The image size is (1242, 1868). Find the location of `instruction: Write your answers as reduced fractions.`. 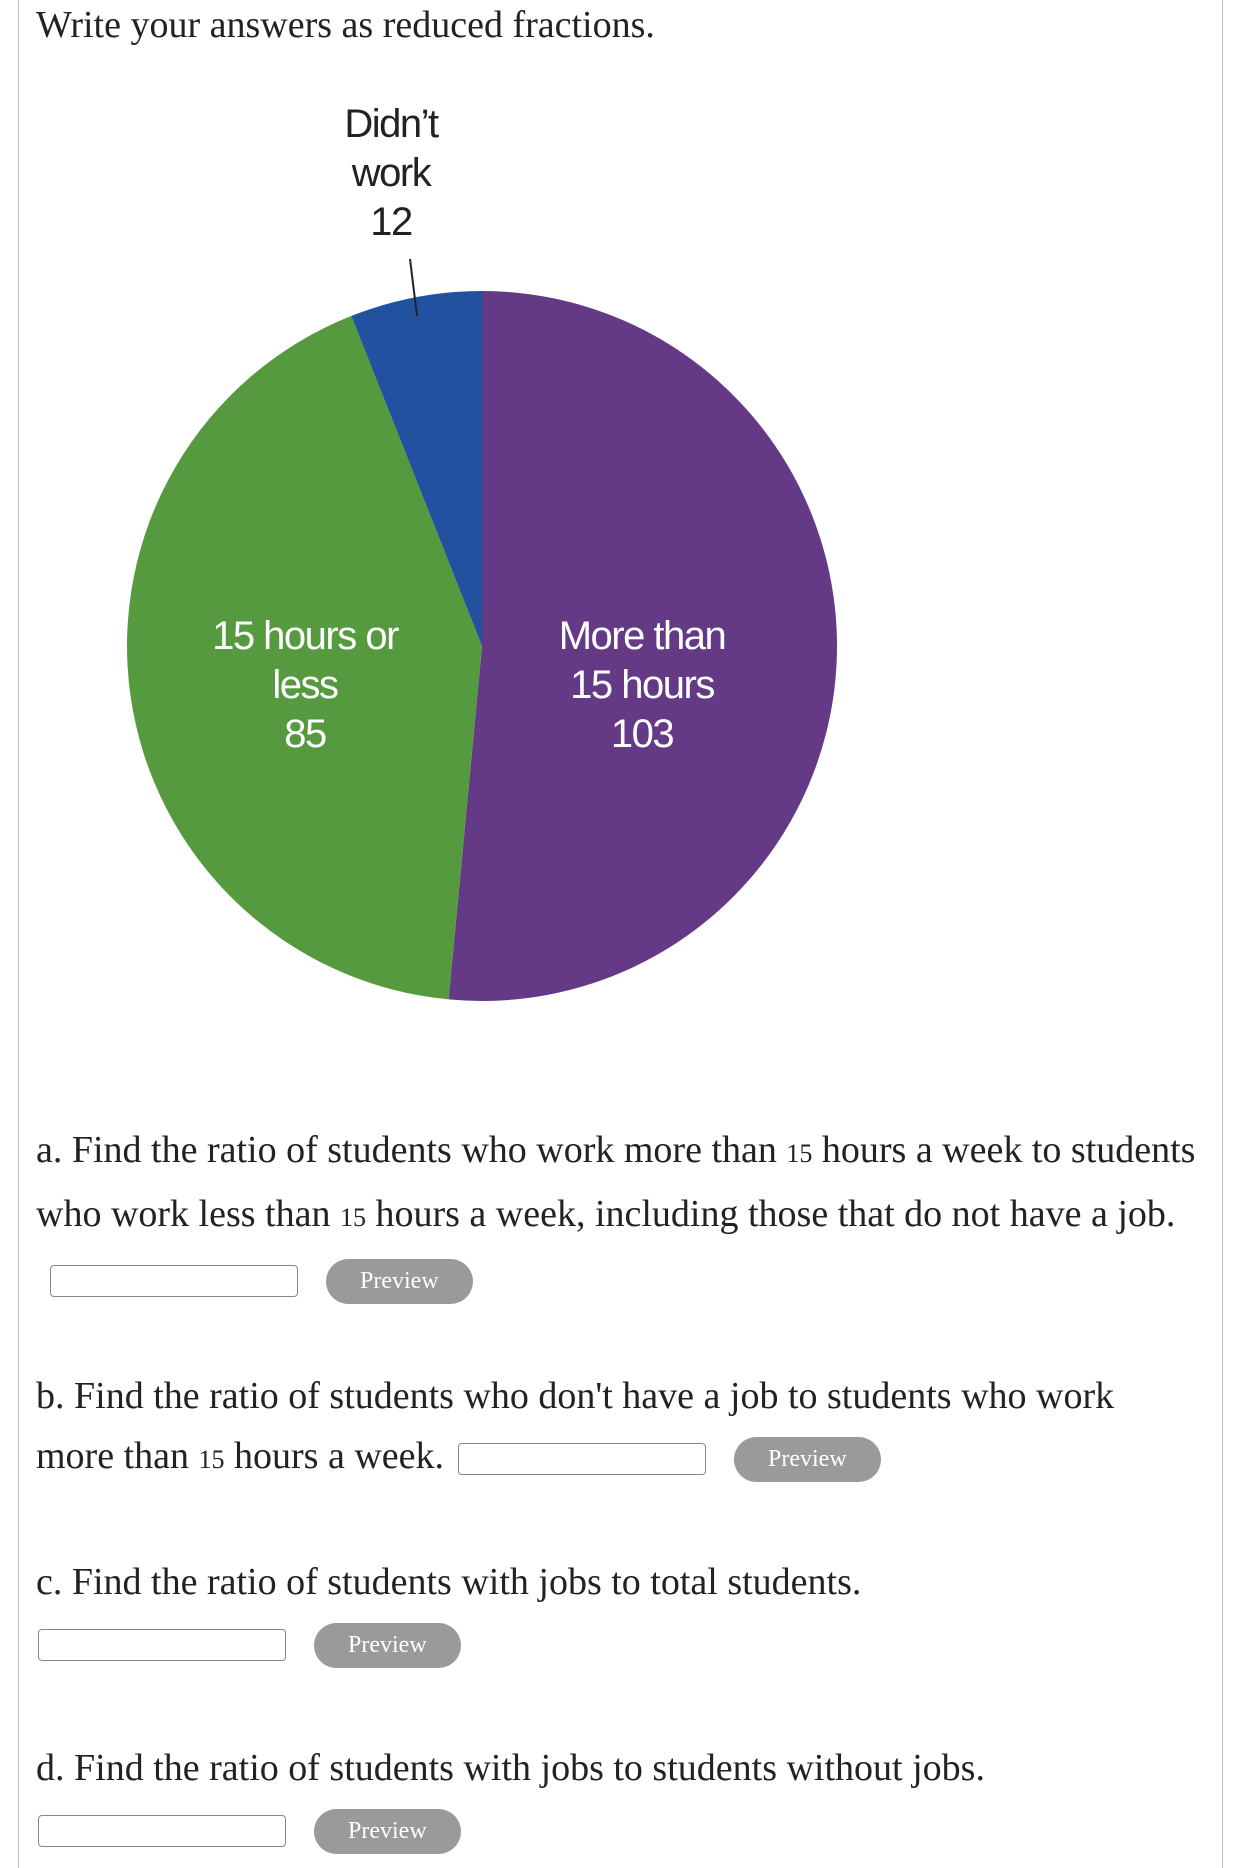

instruction: Write your answers as reduced fractions. is located at coordinates (345, 25).